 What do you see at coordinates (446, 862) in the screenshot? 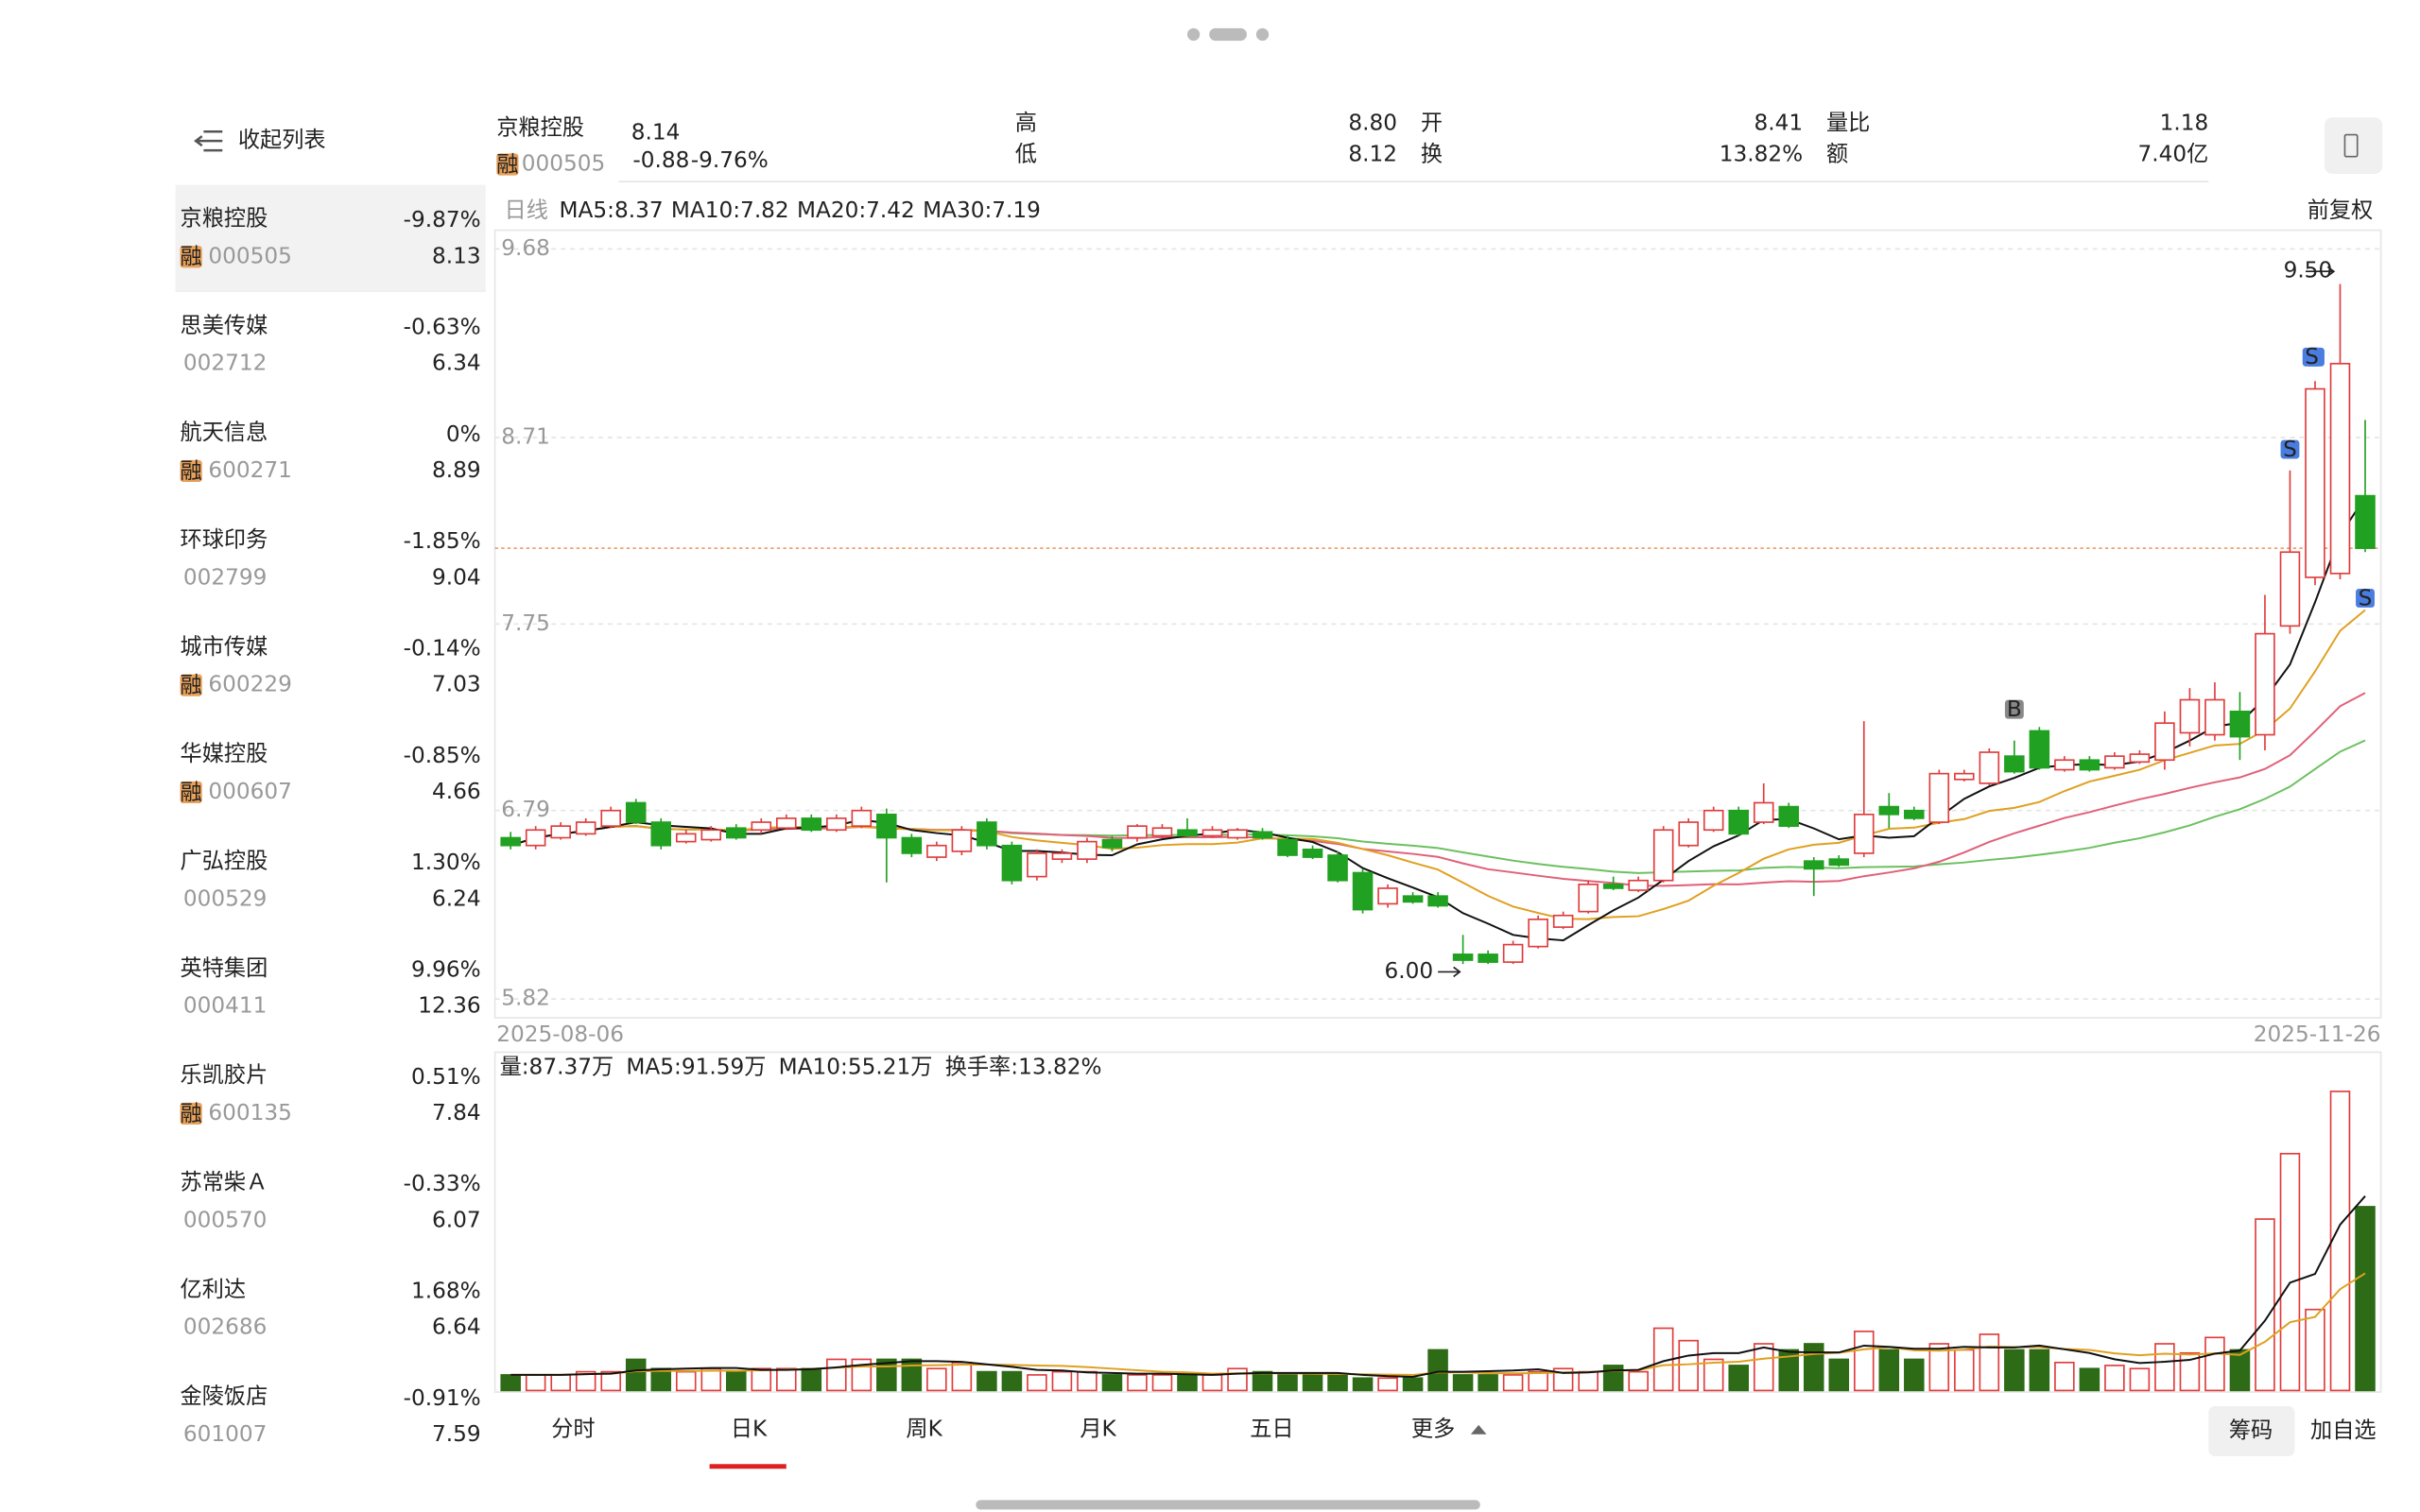
I see `stock-change: 1.30%` at bounding box center [446, 862].